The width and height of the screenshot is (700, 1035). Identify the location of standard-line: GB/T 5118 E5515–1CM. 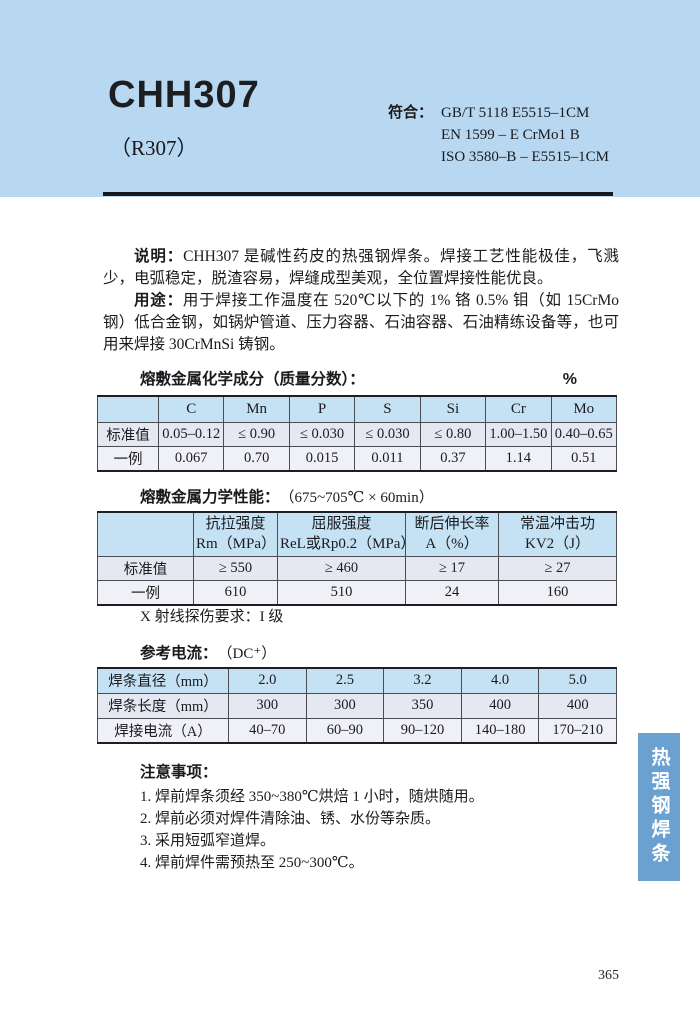
(515, 113).